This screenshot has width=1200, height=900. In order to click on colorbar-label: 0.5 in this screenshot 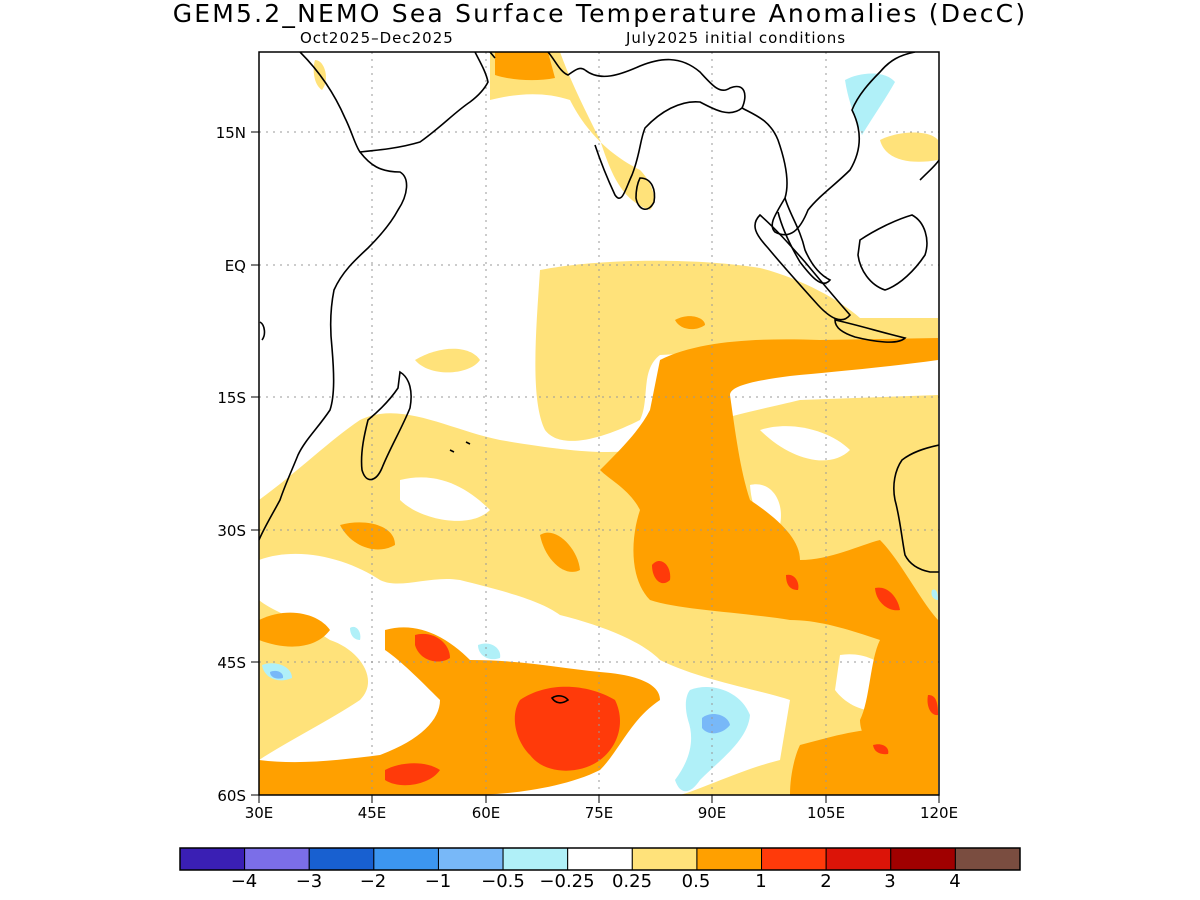, I will do `click(696, 881)`.